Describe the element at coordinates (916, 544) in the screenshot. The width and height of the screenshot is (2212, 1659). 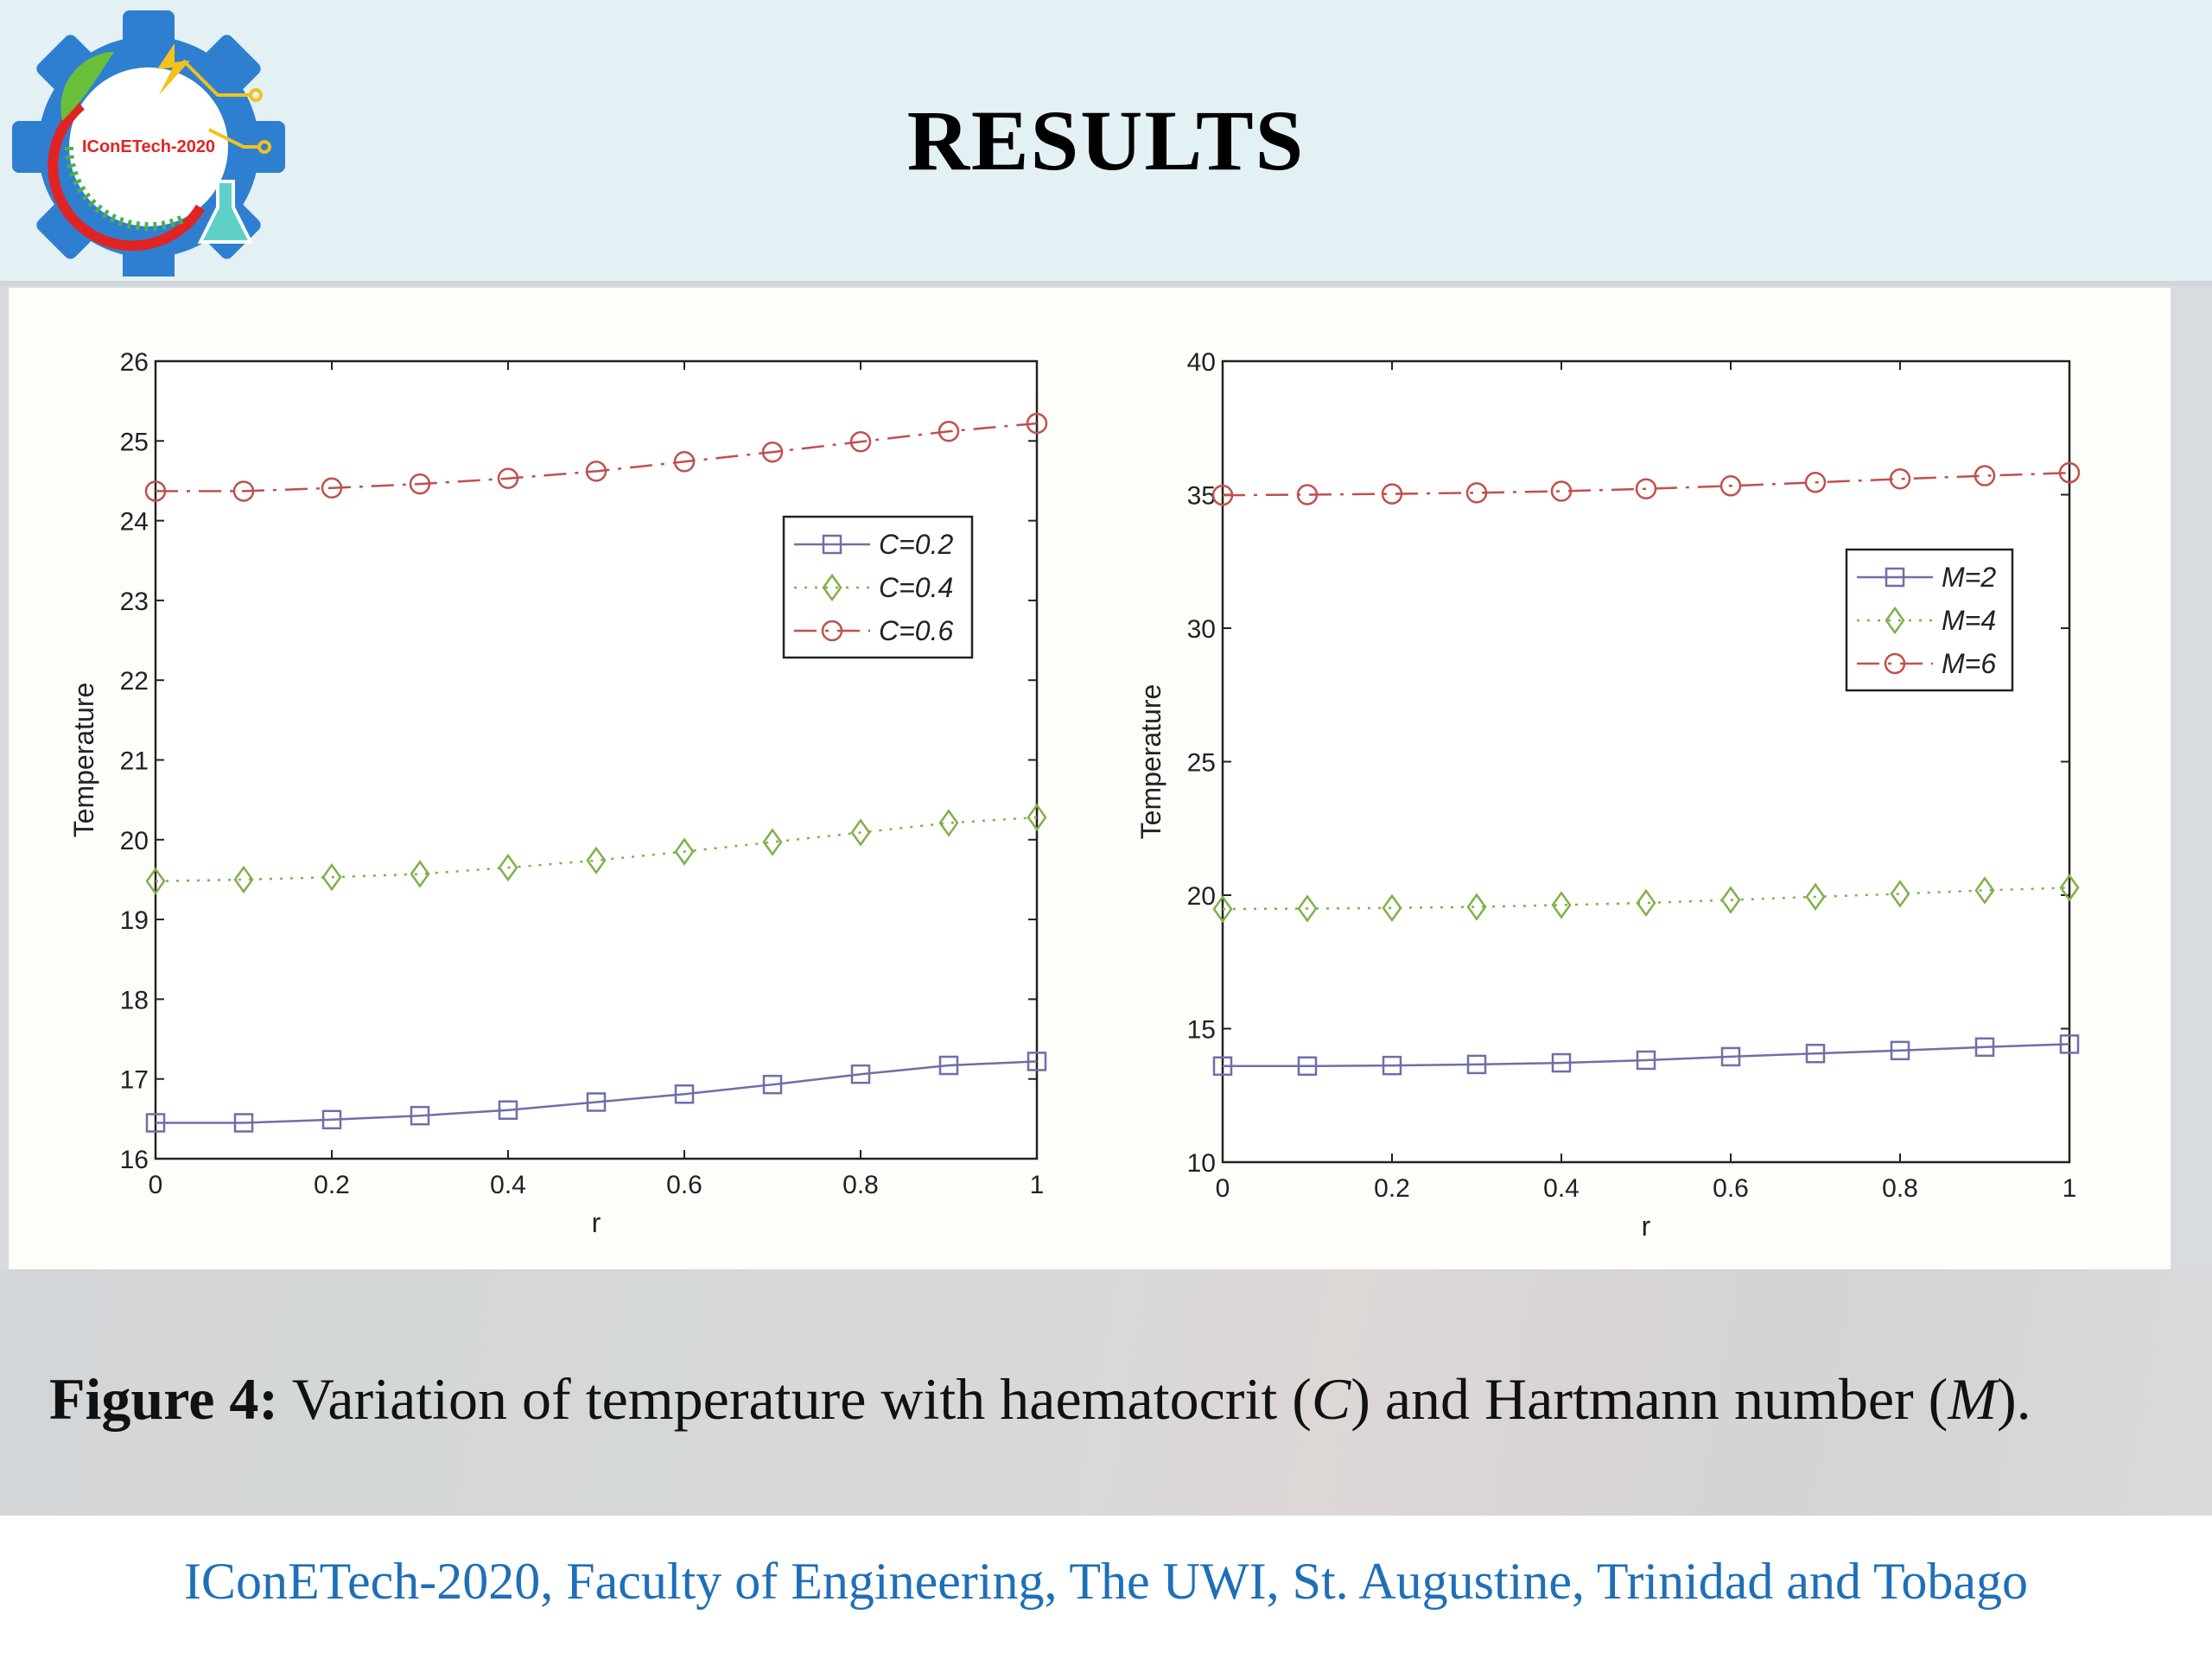
I see `legend-label: C=0.2` at that location.